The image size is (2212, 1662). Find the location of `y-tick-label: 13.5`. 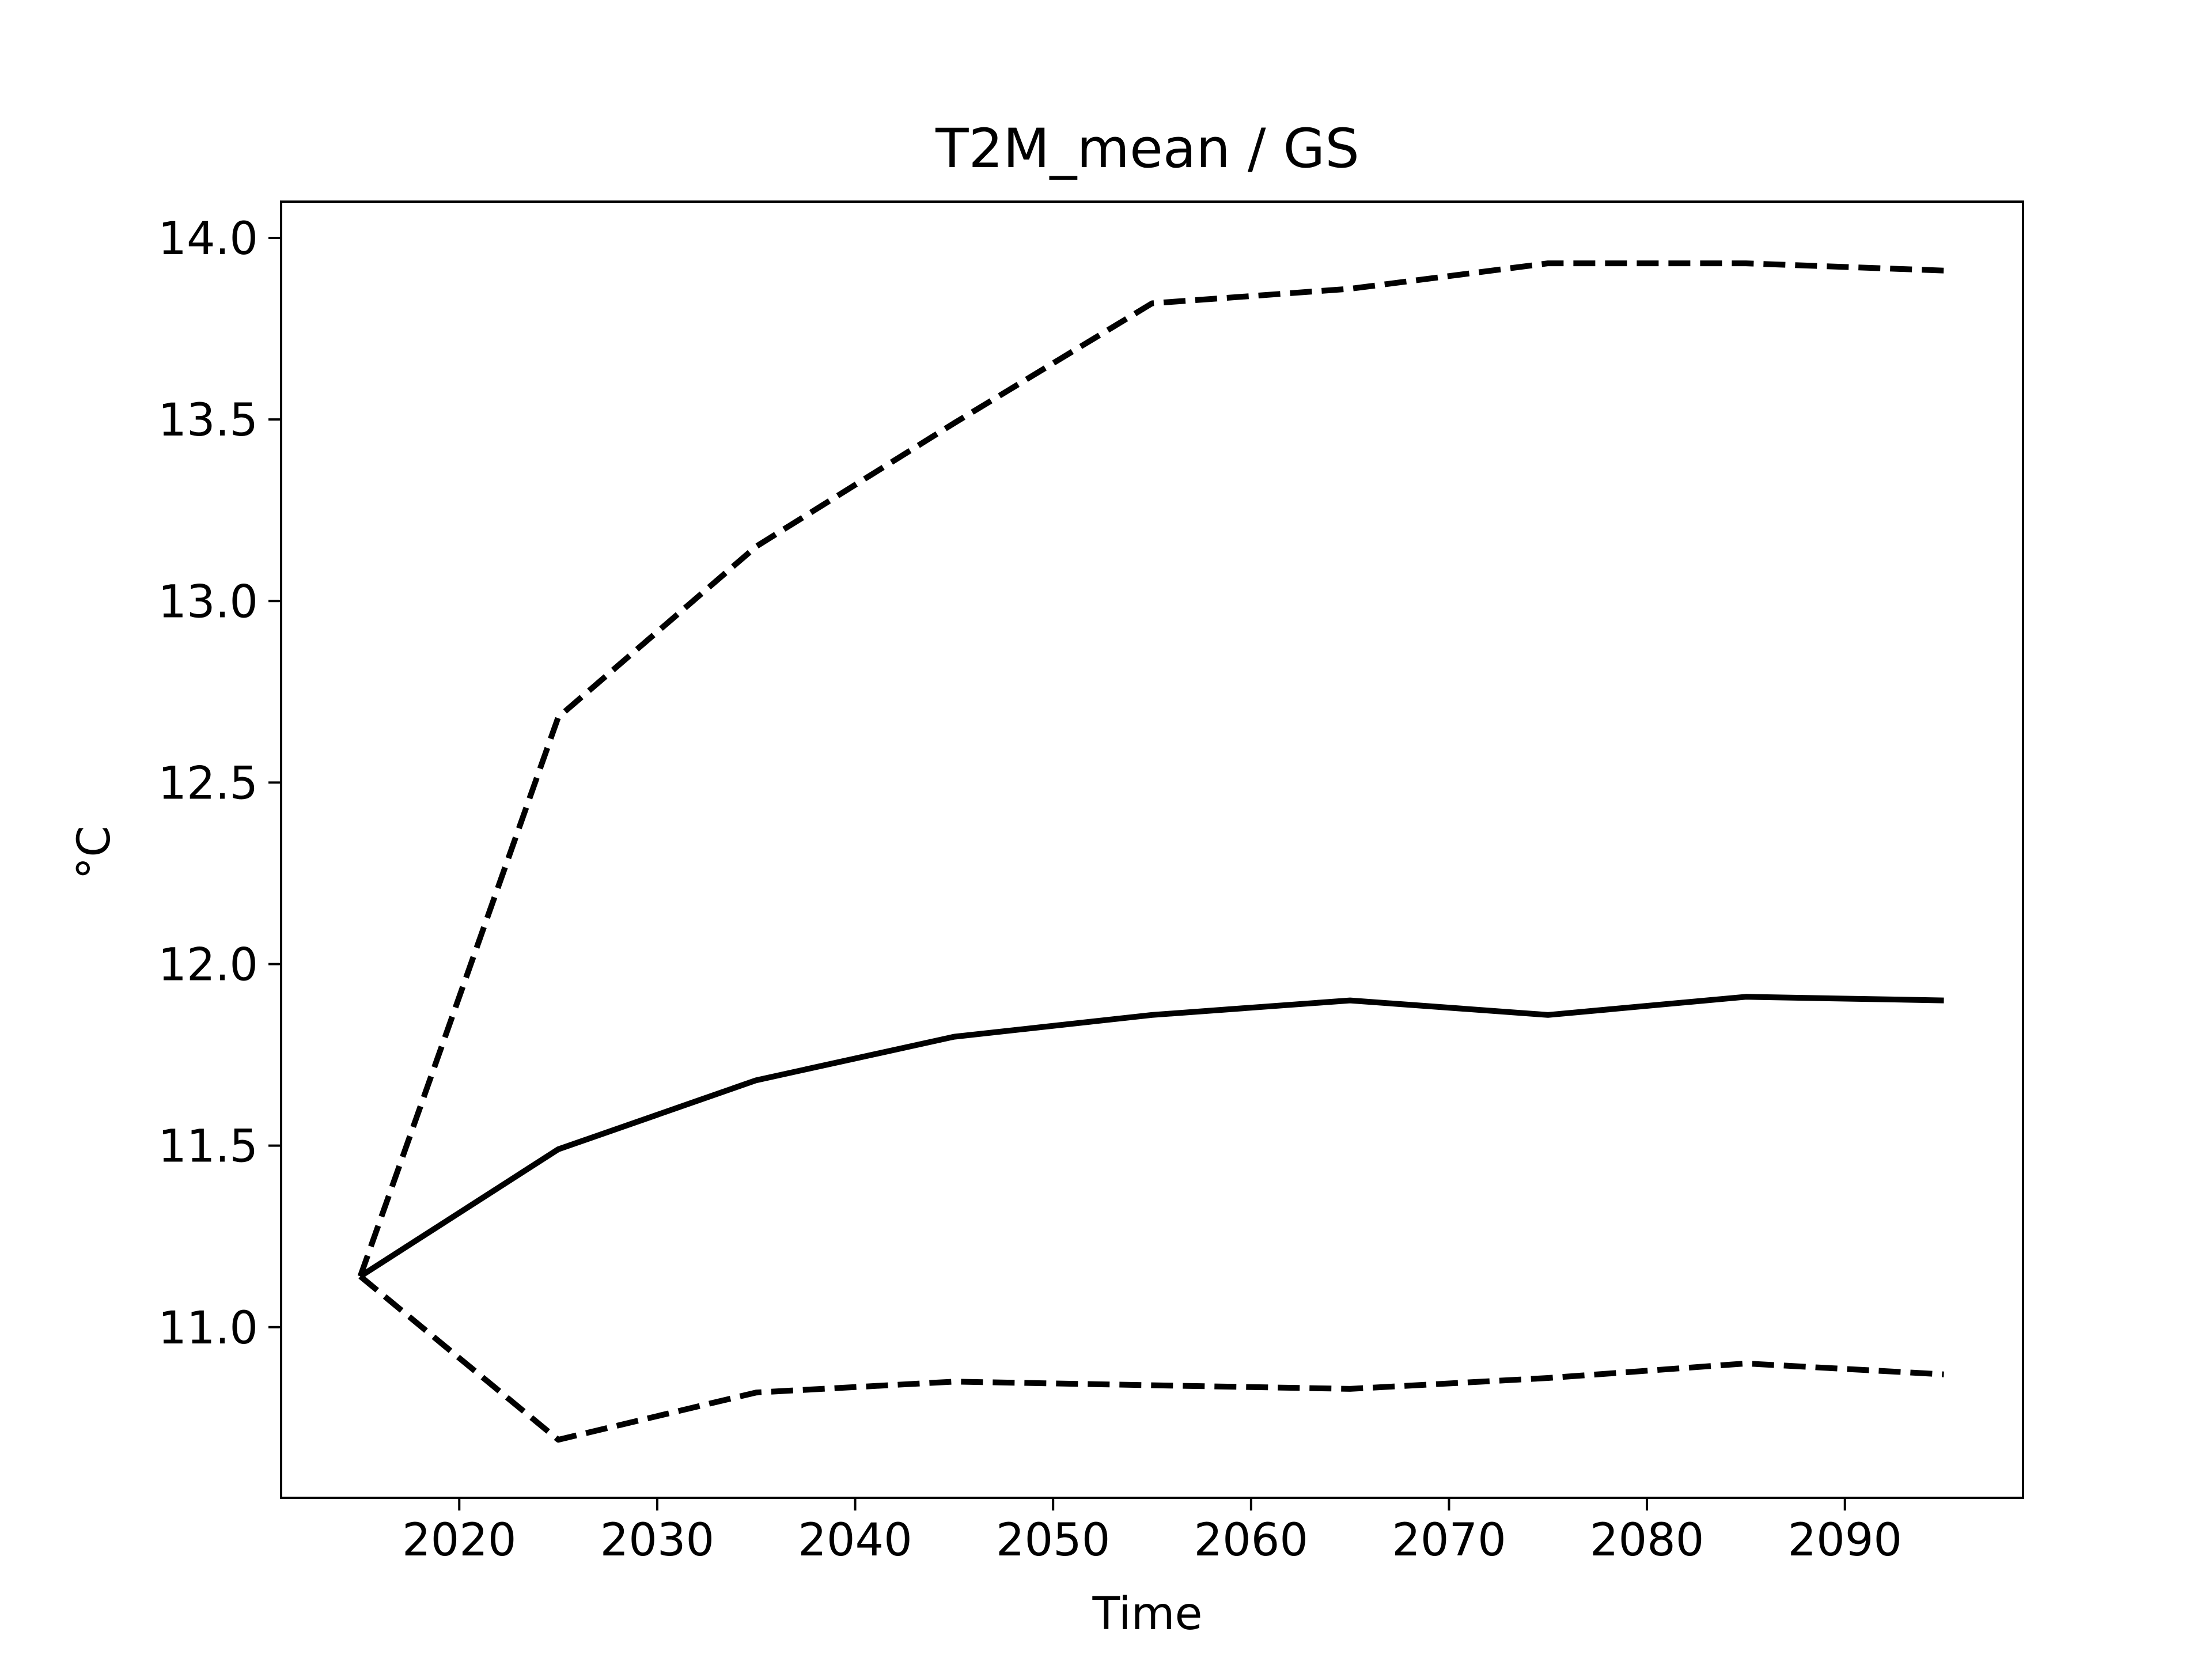

y-tick-label: 13.5 is located at coordinates (208, 420).